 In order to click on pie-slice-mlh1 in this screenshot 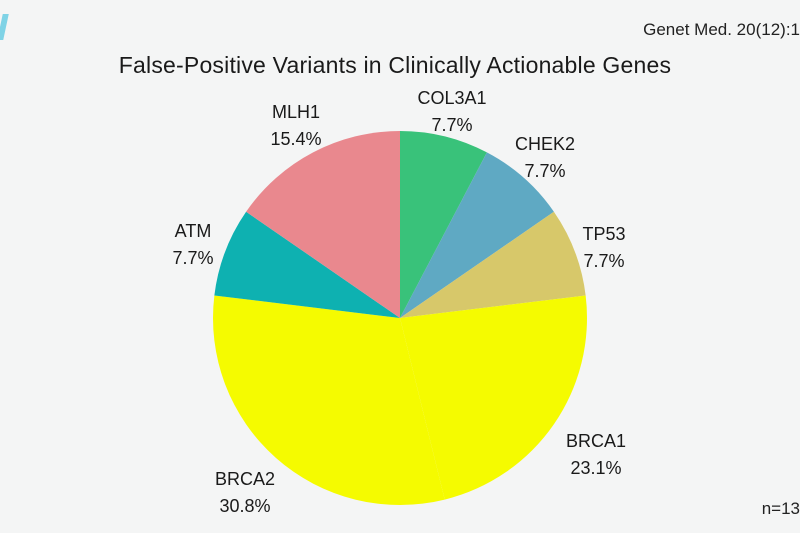, I will do `click(323, 224)`.